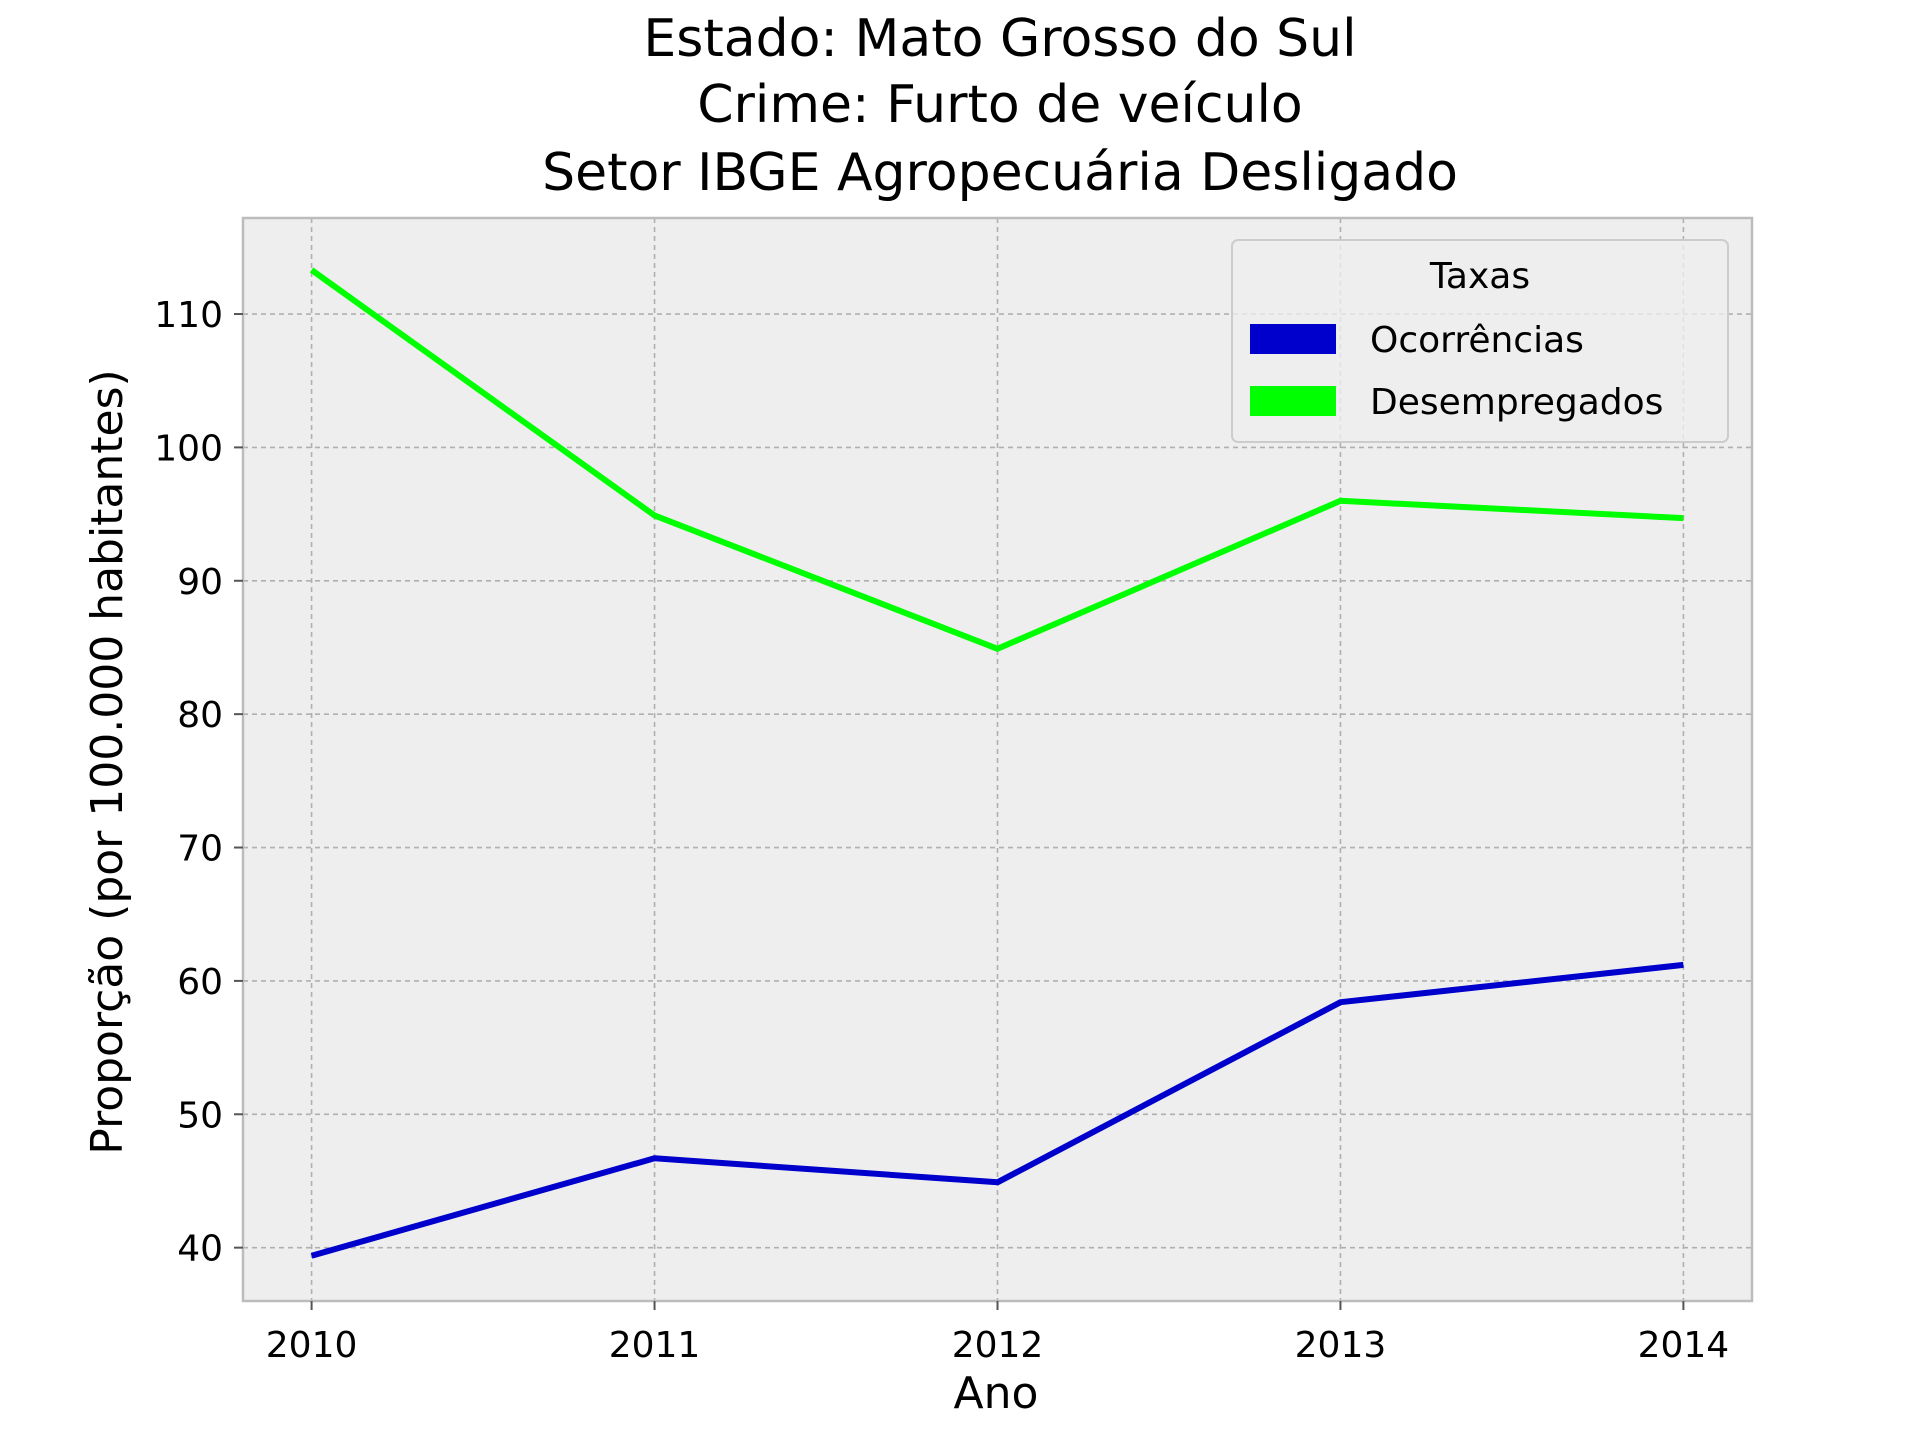 The width and height of the screenshot is (1920, 1440). I want to click on legend-label-ocorrencias: Ocorrências, so click(1477, 340).